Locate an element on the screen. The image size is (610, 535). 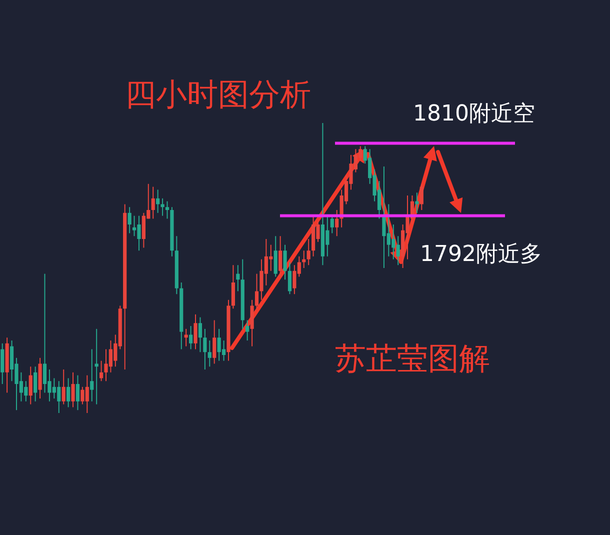
ref-line-label: 1810附近空 is located at coordinates (474, 113).